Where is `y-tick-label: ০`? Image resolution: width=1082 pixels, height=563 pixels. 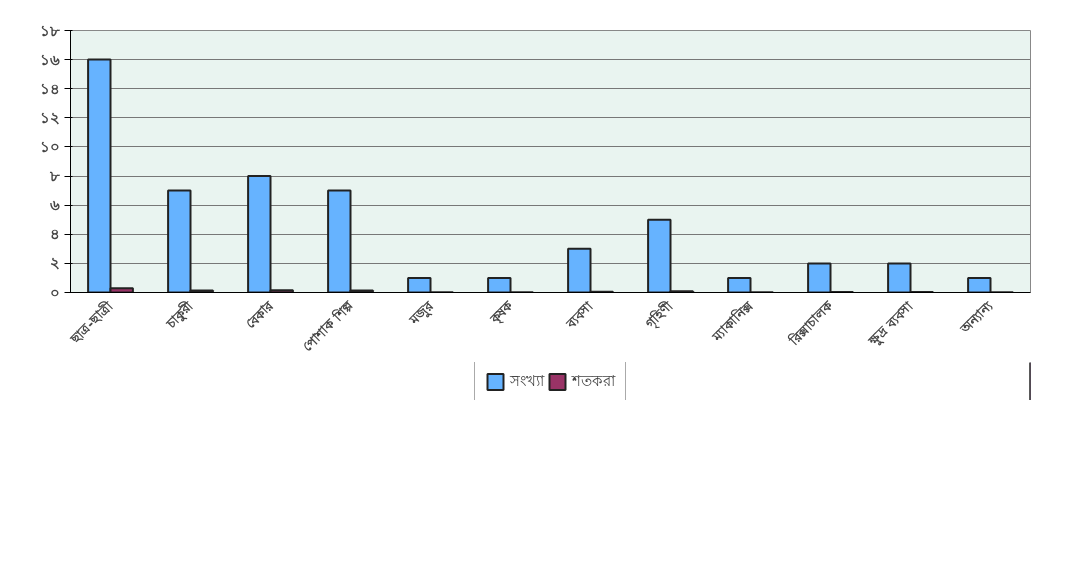 y-tick-label: ০ is located at coordinates (54, 292).